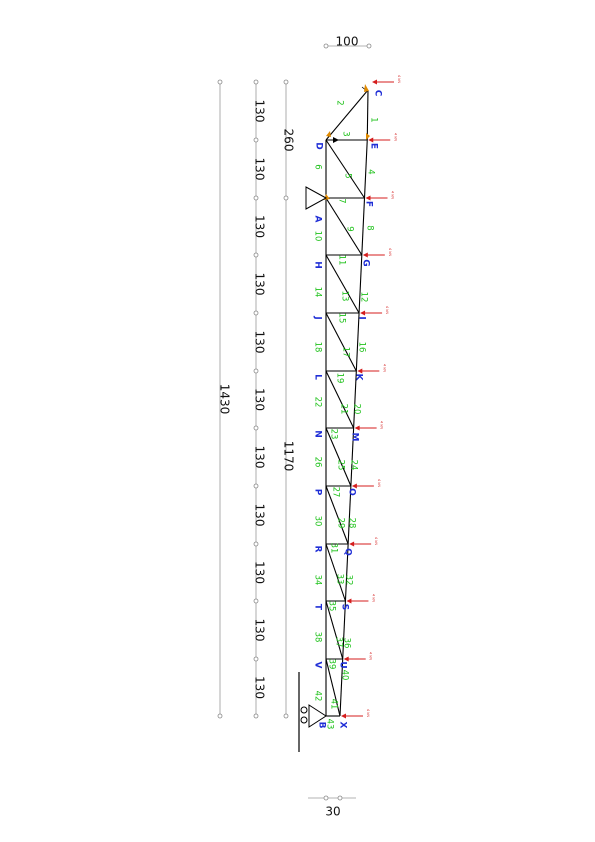 The image size is (595, 842). What do you see at coordinates (366, 262) in the screenshot?
I see `node-label-G: G` at bounding box center [366, 262].